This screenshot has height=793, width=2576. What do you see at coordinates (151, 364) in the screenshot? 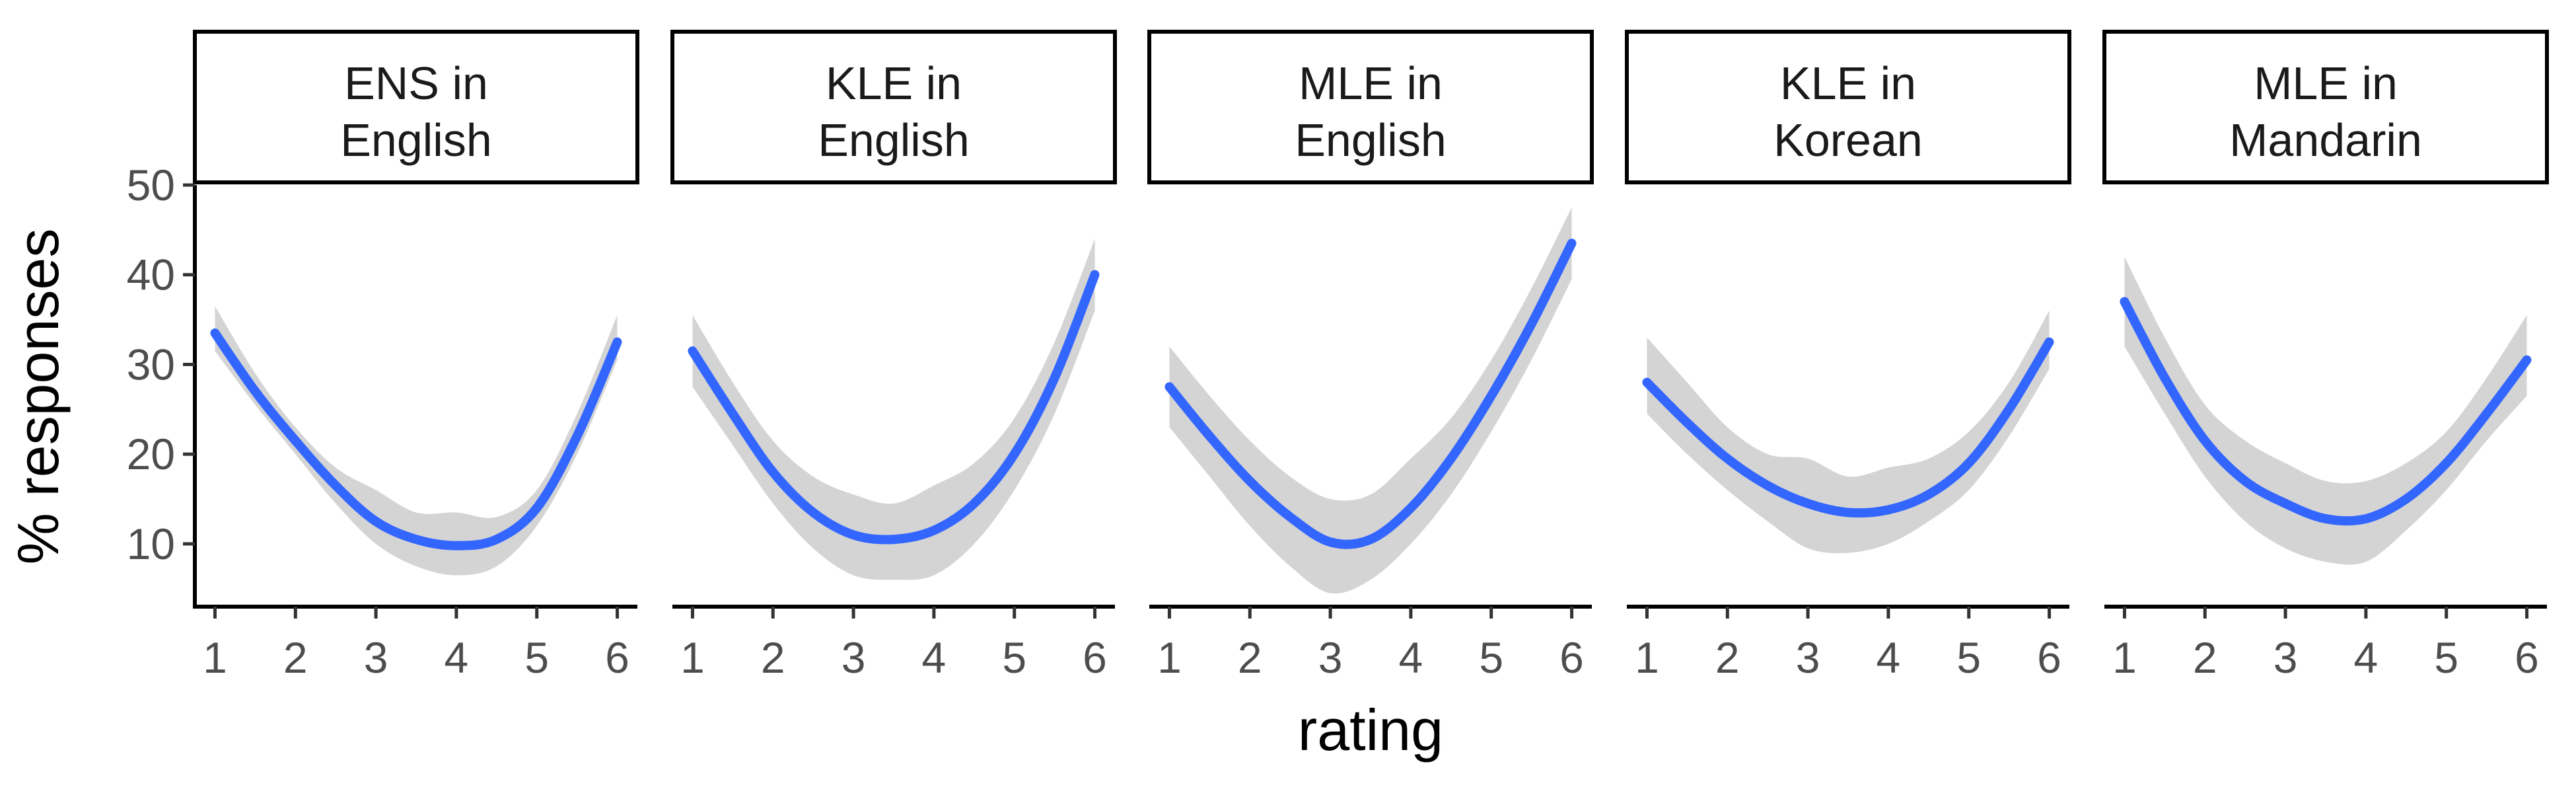
I see `y-tick-label: 30` at bounding box center [151, 364].